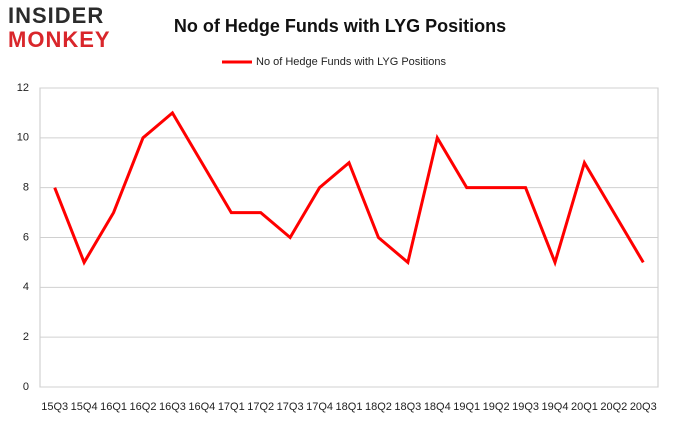 This screenshot has width=678, height=431. What do you see at coordinates (584, 407) in the screenshot?
I see `x-tick-label: 20Q1` at bounding box center [584, 407].